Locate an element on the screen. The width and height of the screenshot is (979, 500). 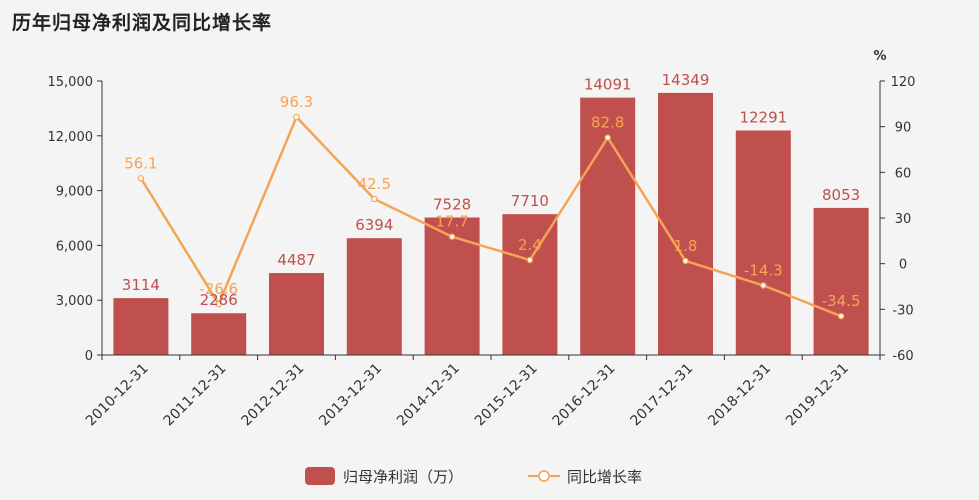
bar-value-label: 12291 is located at coordinates (763, 117).